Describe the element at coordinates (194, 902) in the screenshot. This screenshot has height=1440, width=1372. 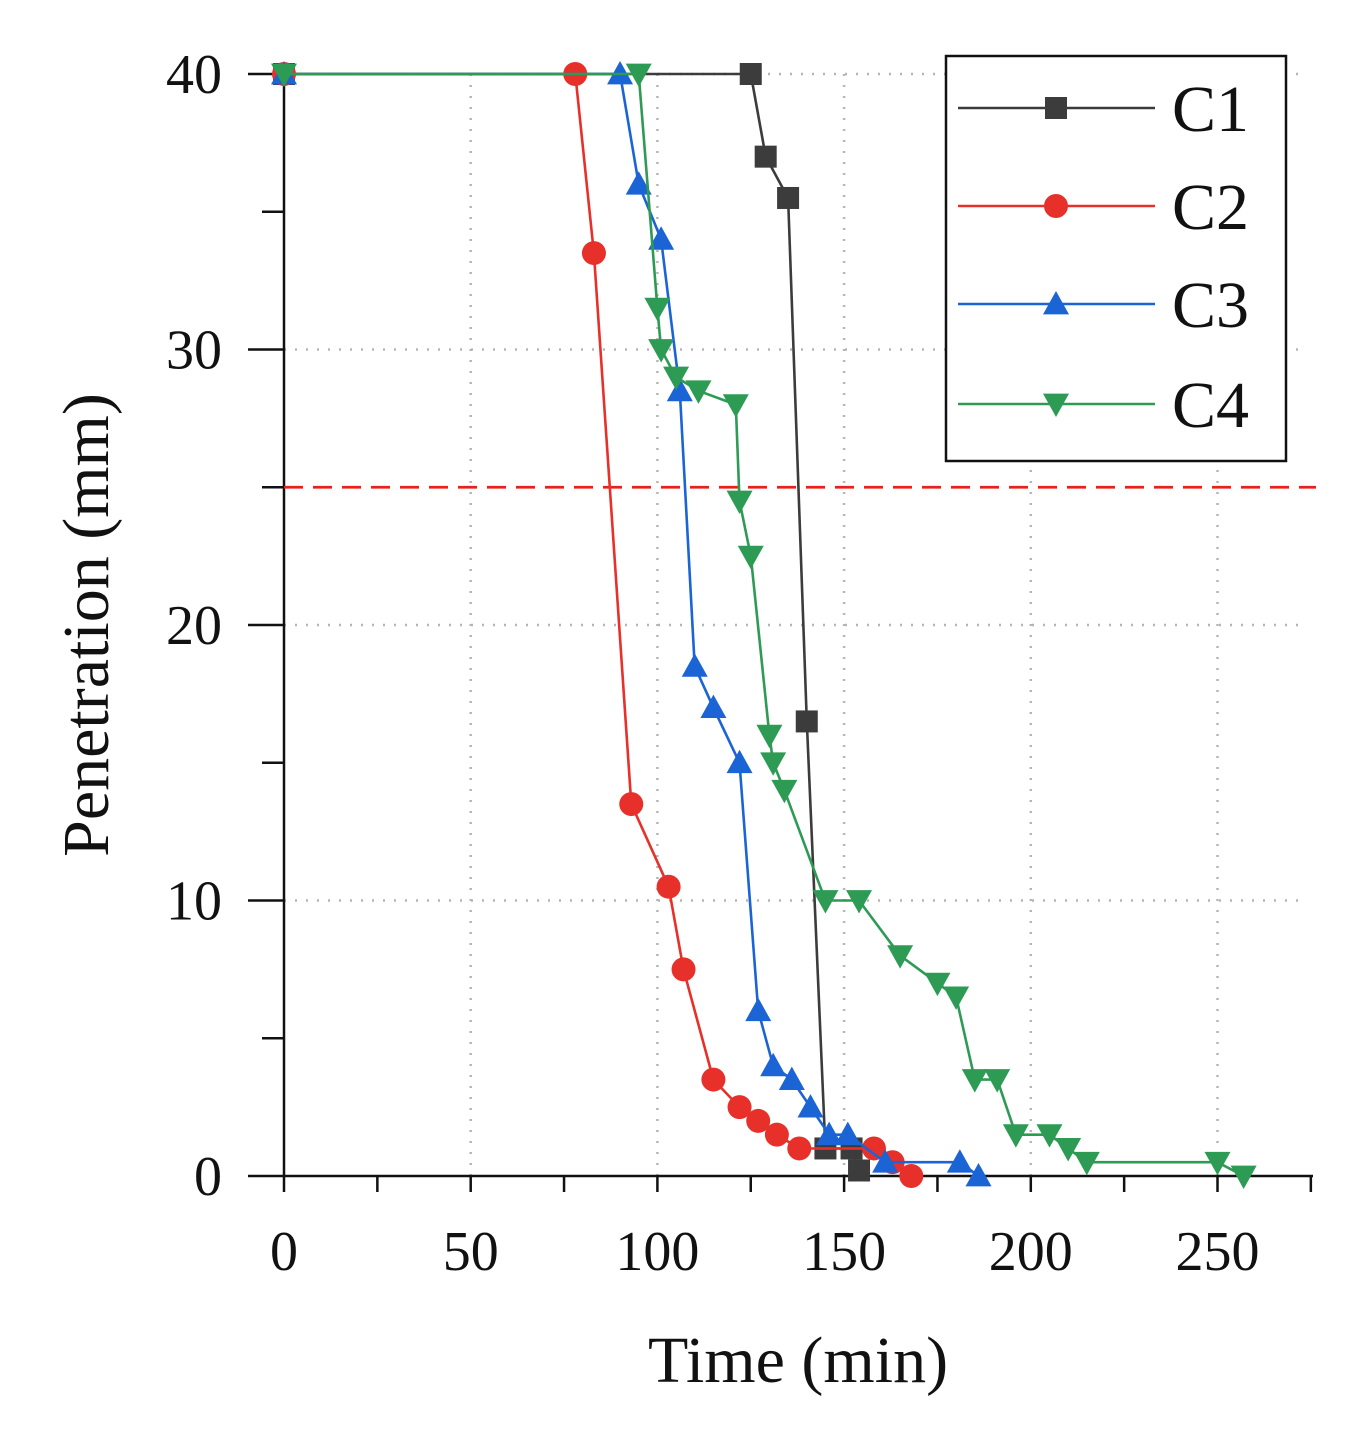
I see `y-tick-label: 10` at that location.